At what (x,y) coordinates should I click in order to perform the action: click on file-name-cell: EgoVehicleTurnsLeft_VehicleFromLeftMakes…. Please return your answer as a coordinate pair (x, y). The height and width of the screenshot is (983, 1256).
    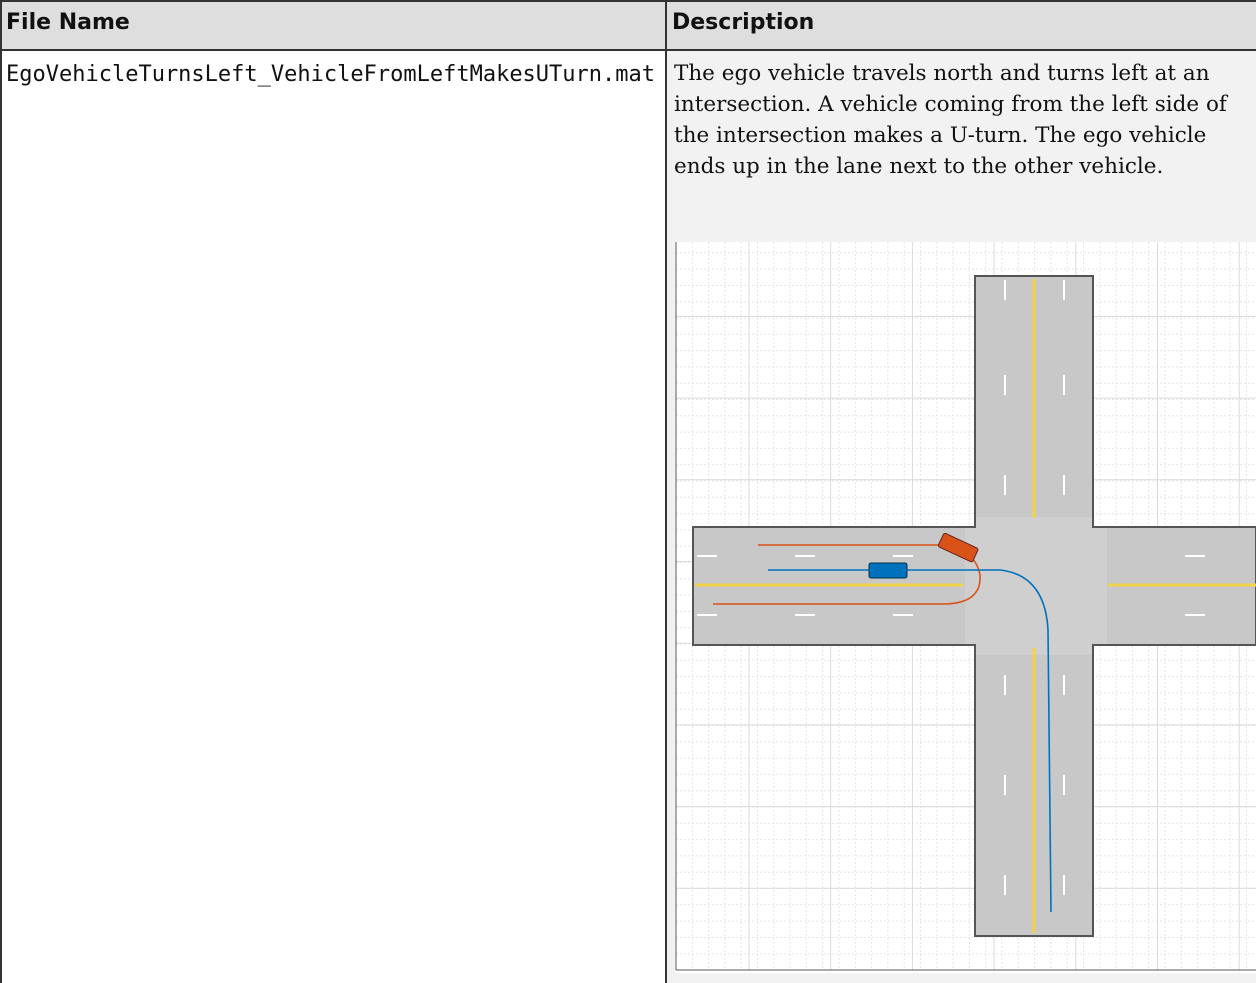
    Looking at the image, I should click on (331, 74).